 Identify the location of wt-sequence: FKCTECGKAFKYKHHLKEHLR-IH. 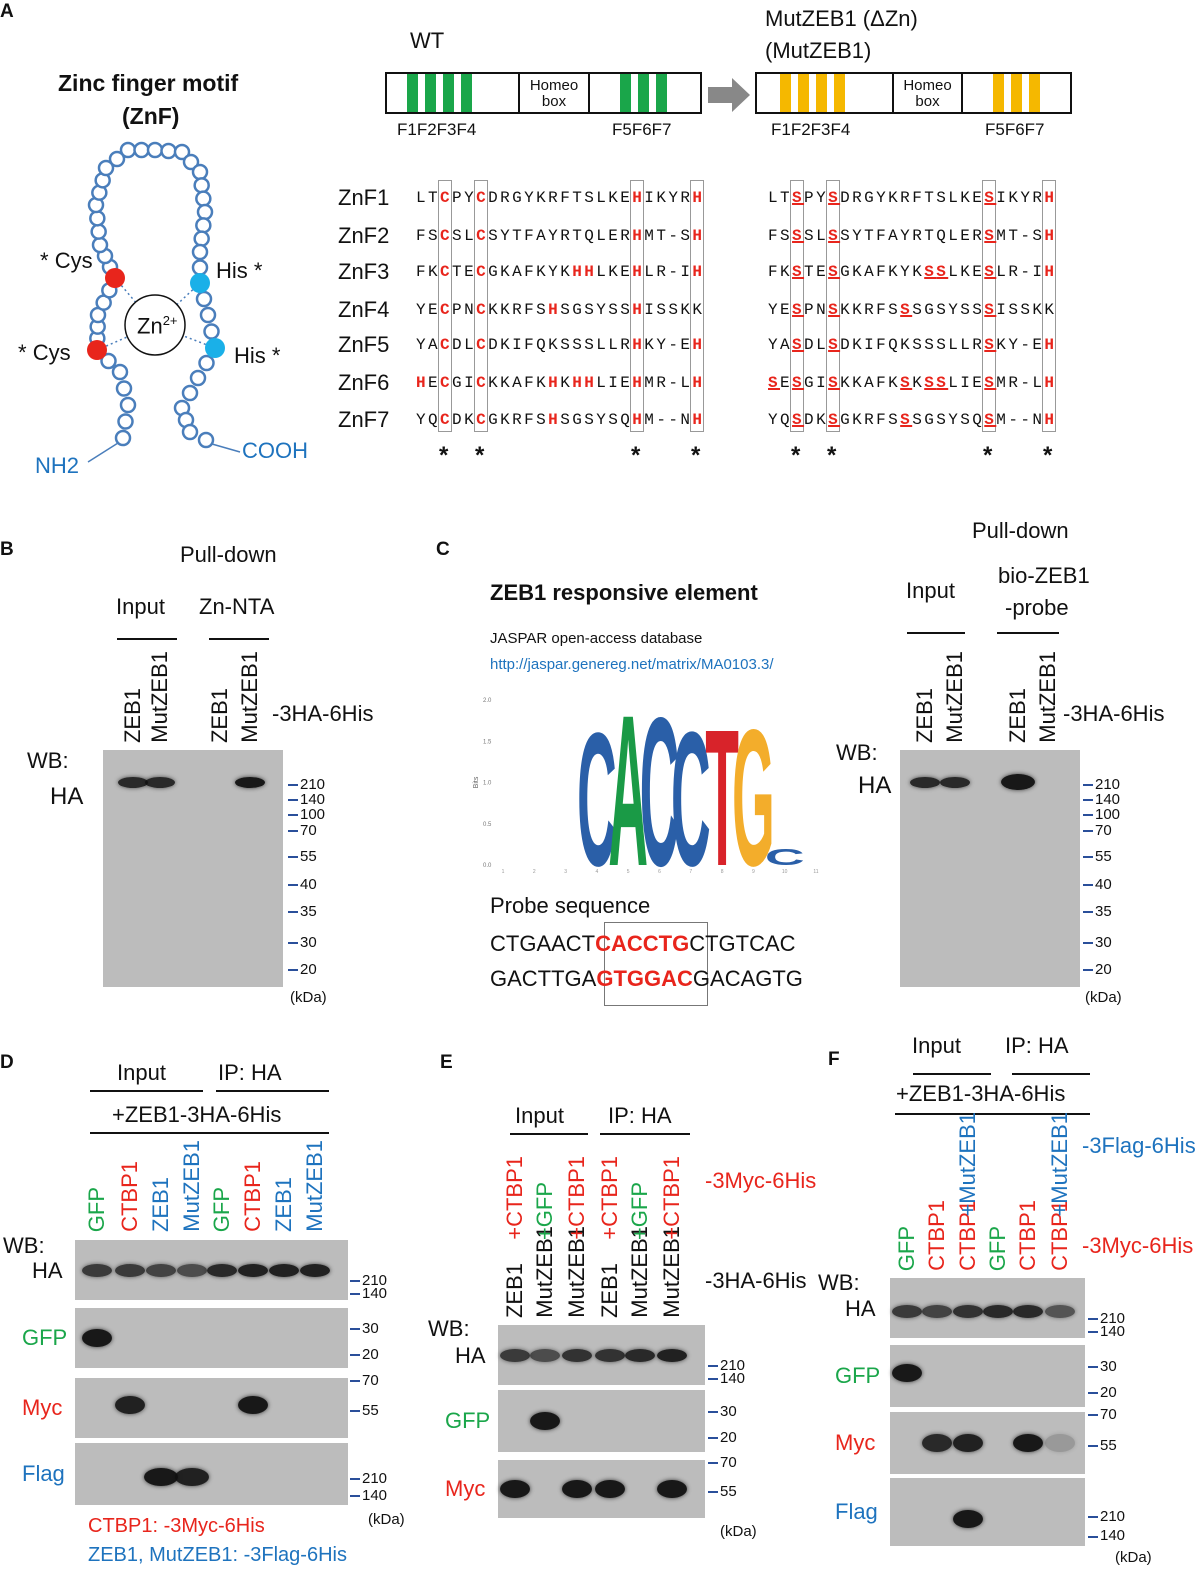
(560, 272).